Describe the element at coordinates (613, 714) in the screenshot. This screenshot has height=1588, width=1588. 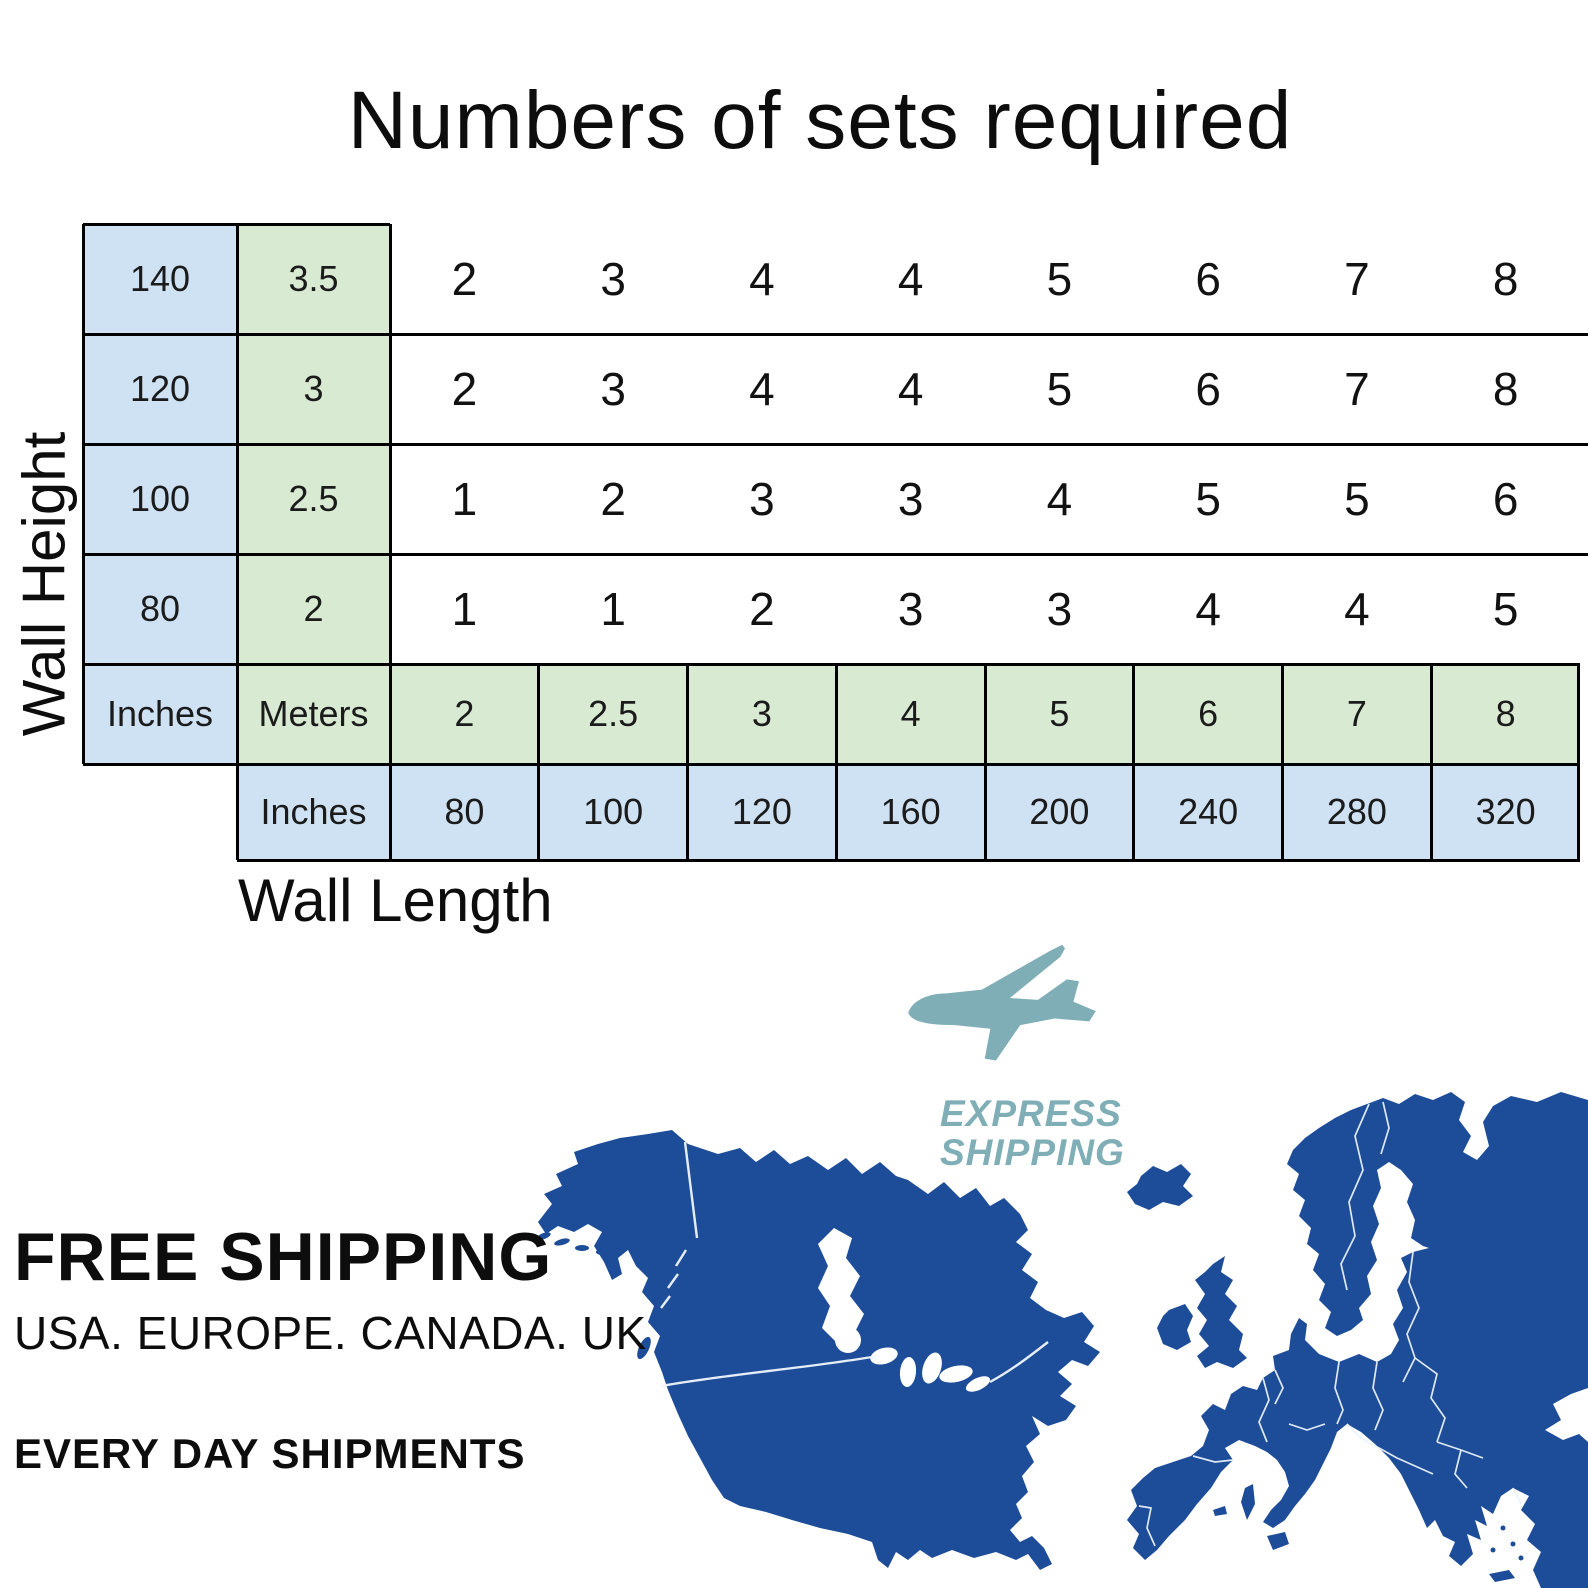
I see `length-meters-1: 2.5` at that location.